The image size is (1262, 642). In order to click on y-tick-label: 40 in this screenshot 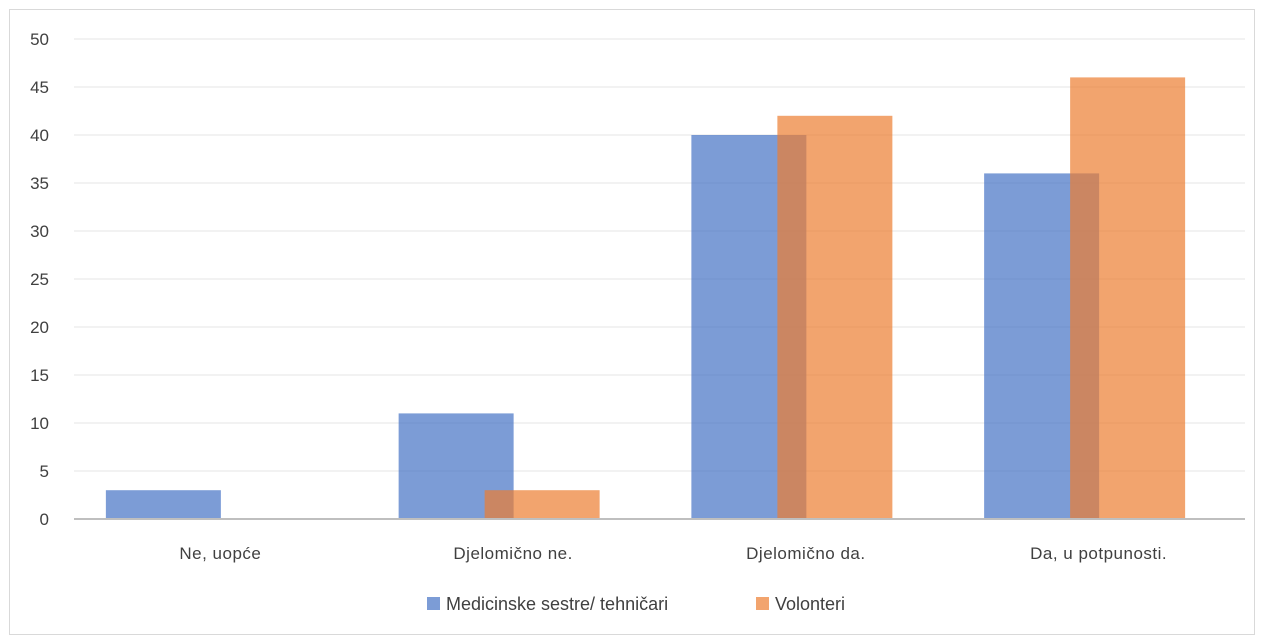, I will do `click(39, 135)`.